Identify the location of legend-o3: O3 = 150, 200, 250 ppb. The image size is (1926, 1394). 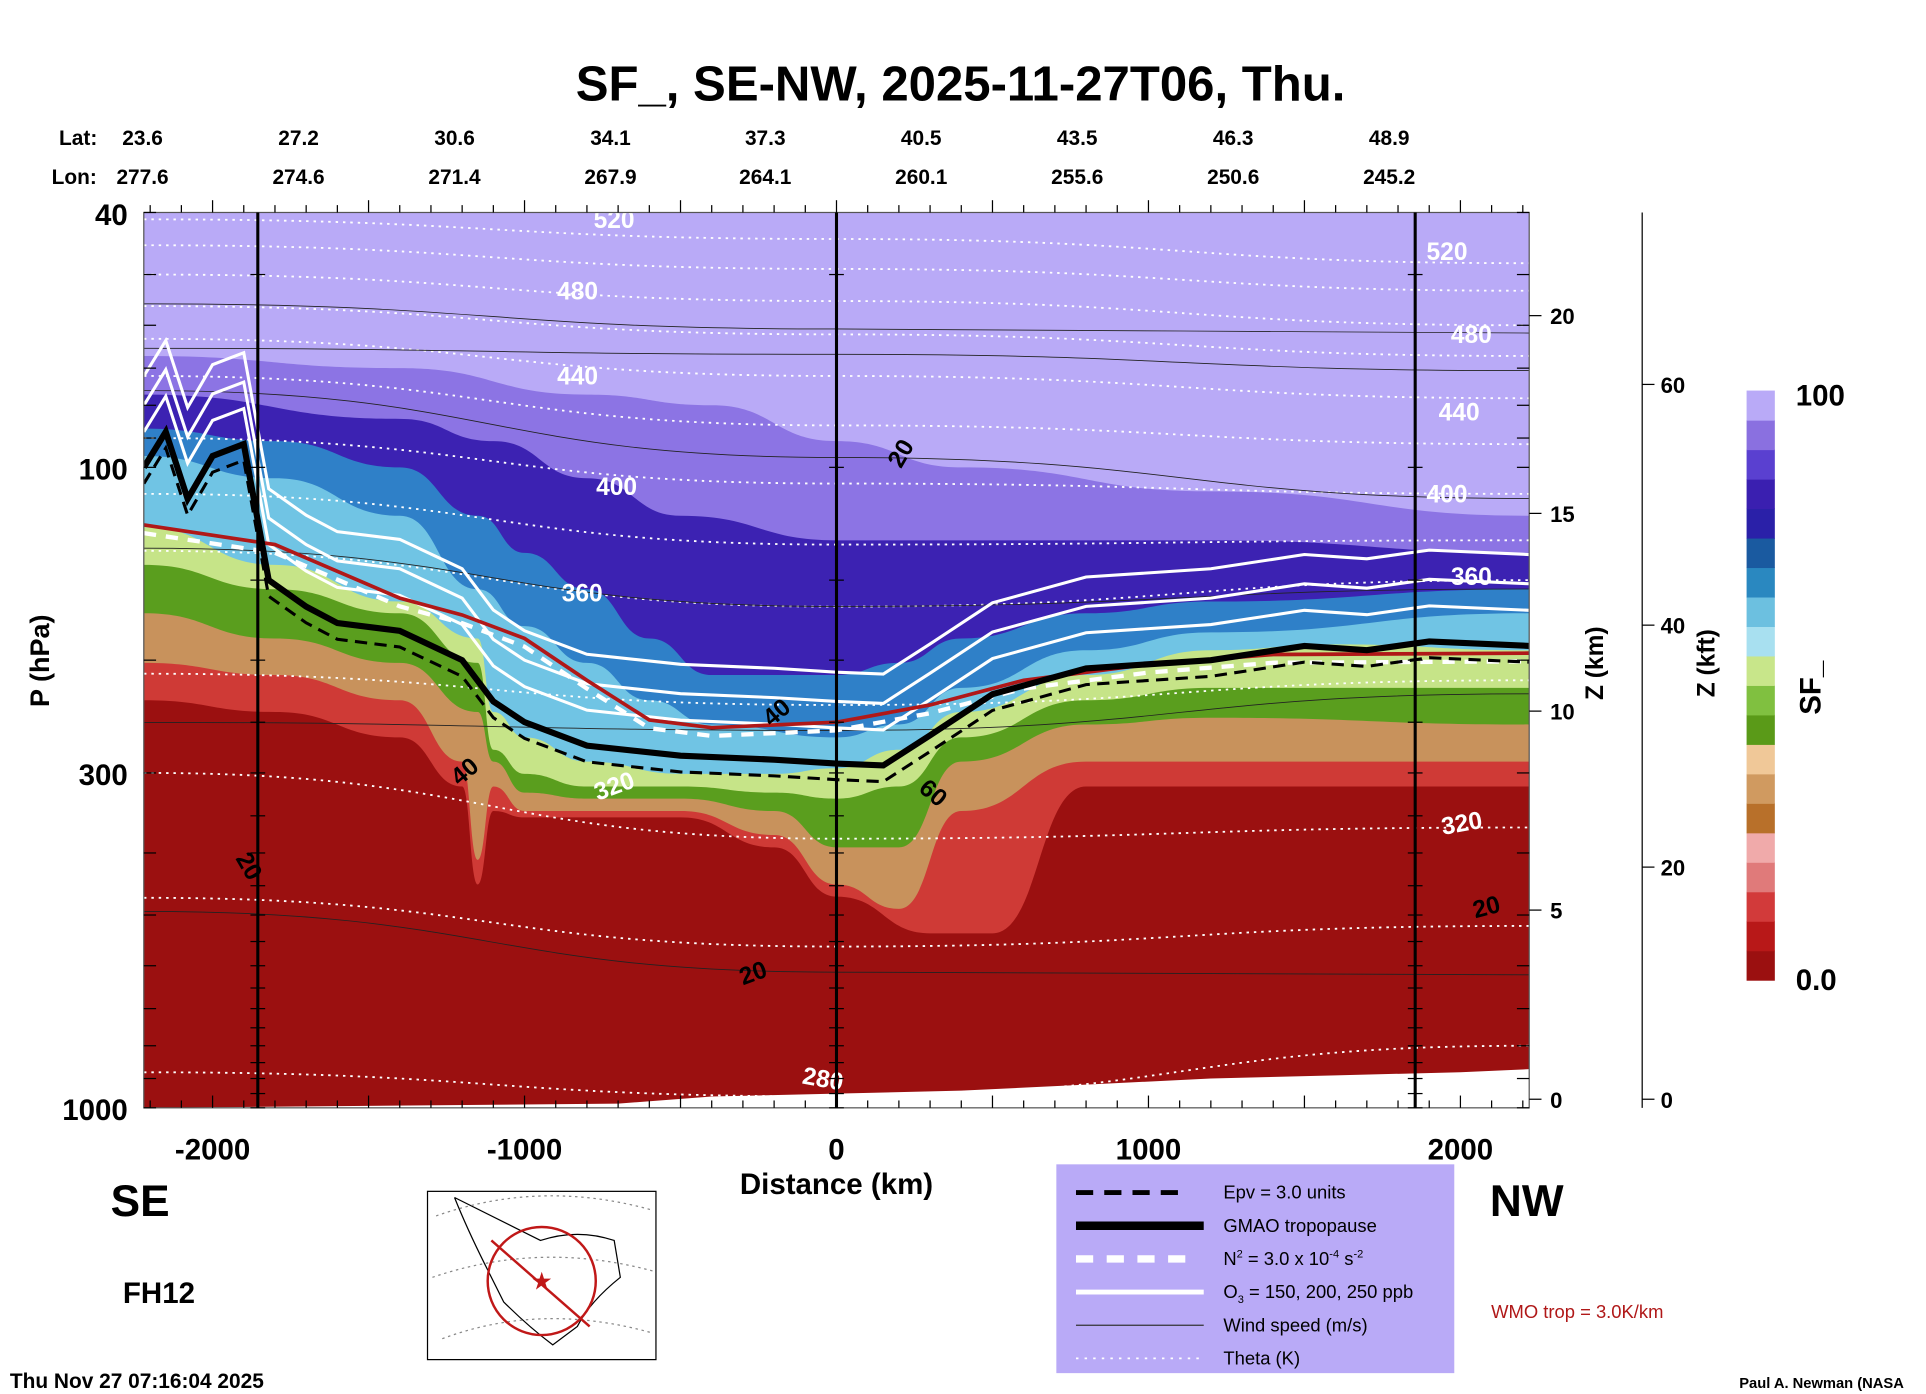
(1318, 1293).